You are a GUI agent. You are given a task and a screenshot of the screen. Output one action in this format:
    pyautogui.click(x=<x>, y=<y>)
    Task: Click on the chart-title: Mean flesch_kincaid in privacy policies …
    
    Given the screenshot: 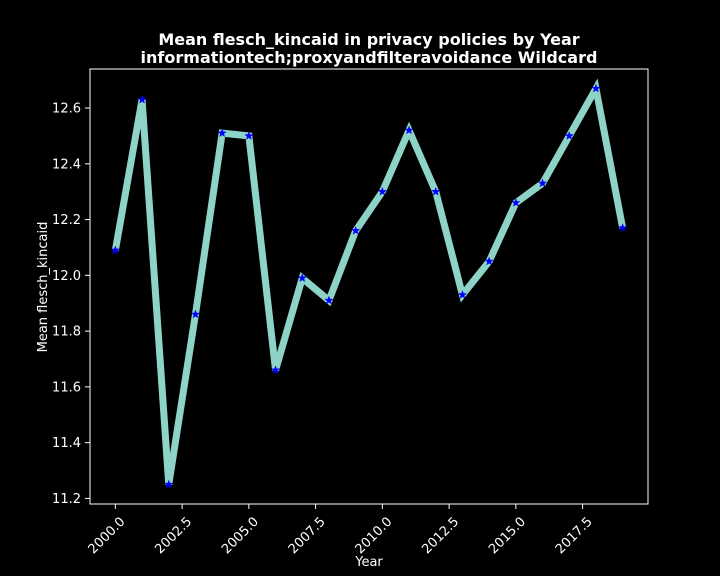 What is the action you would take?
    pyautogui.click(x=368, y=39)
    